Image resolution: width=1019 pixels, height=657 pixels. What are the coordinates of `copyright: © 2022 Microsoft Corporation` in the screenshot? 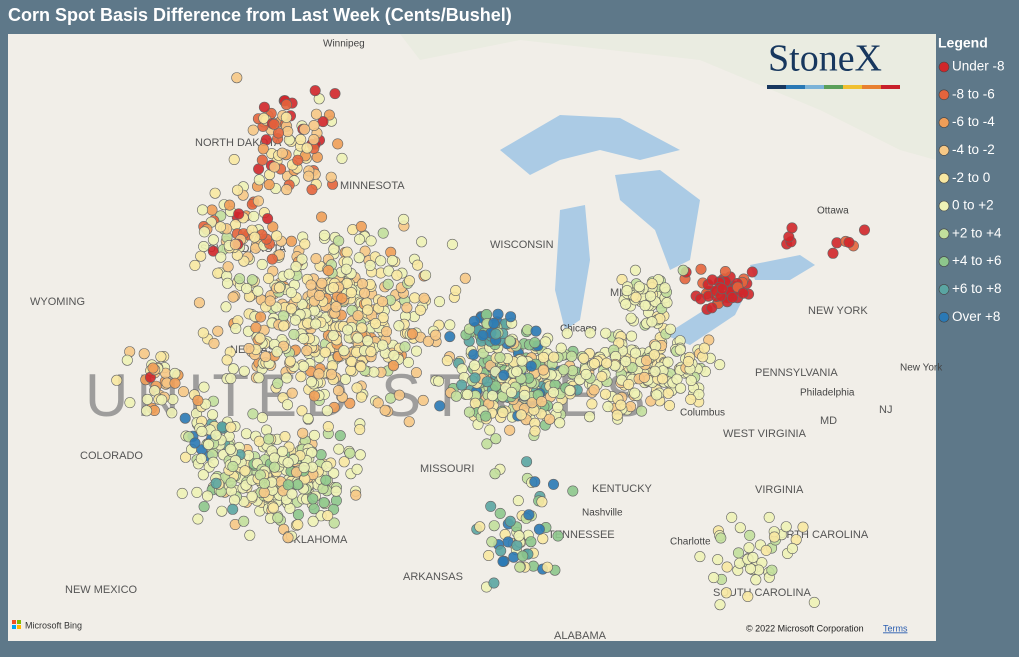 It's located at (805, 628).